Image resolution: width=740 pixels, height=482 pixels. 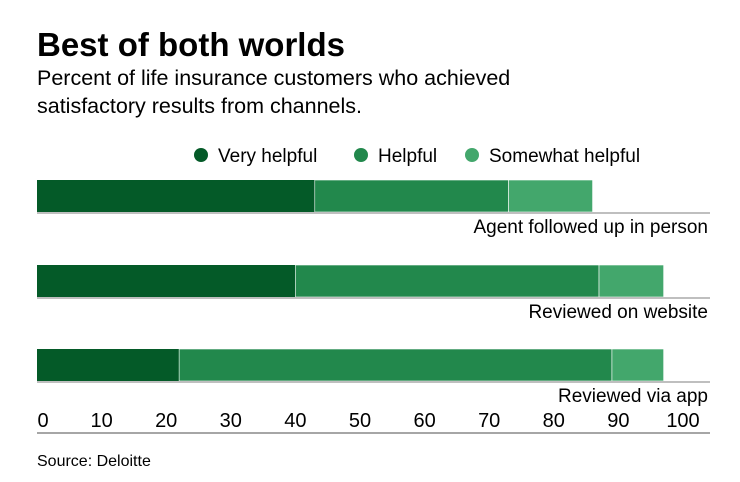 What do you see at coordinates (633, 396) in the screenshot?
I see `category-label: Reviewed via app` at bounding box center [633, 396].